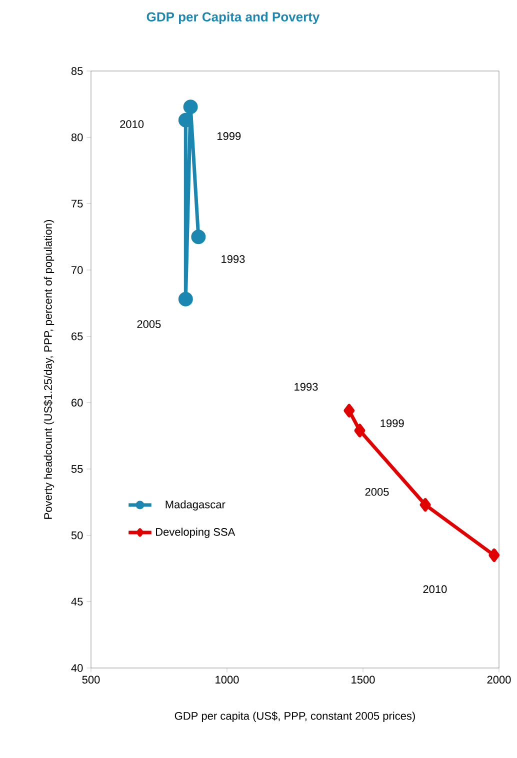 The image size is (517, 758). Describe the element at coordinates (77, 602) in the screenshot. I see `y-tick-label: 45` at that location.